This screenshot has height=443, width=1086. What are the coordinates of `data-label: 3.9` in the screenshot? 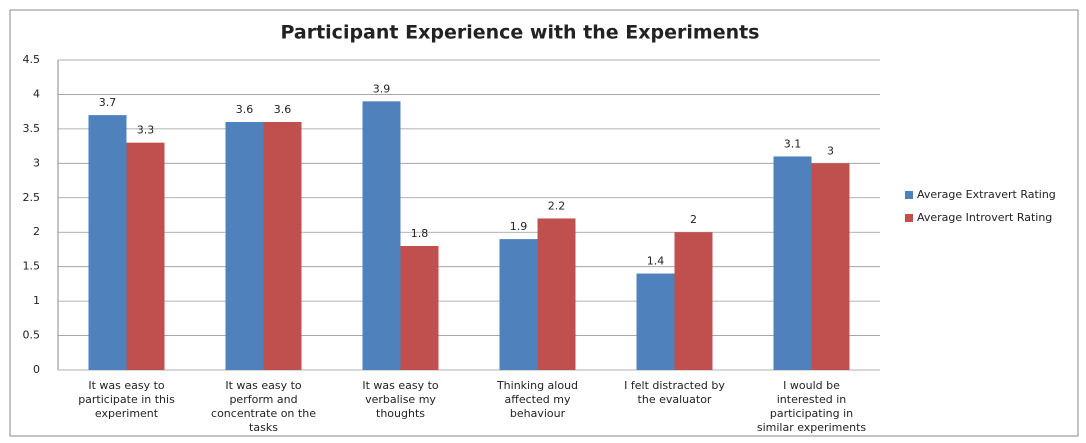 It's located at (382, 88).